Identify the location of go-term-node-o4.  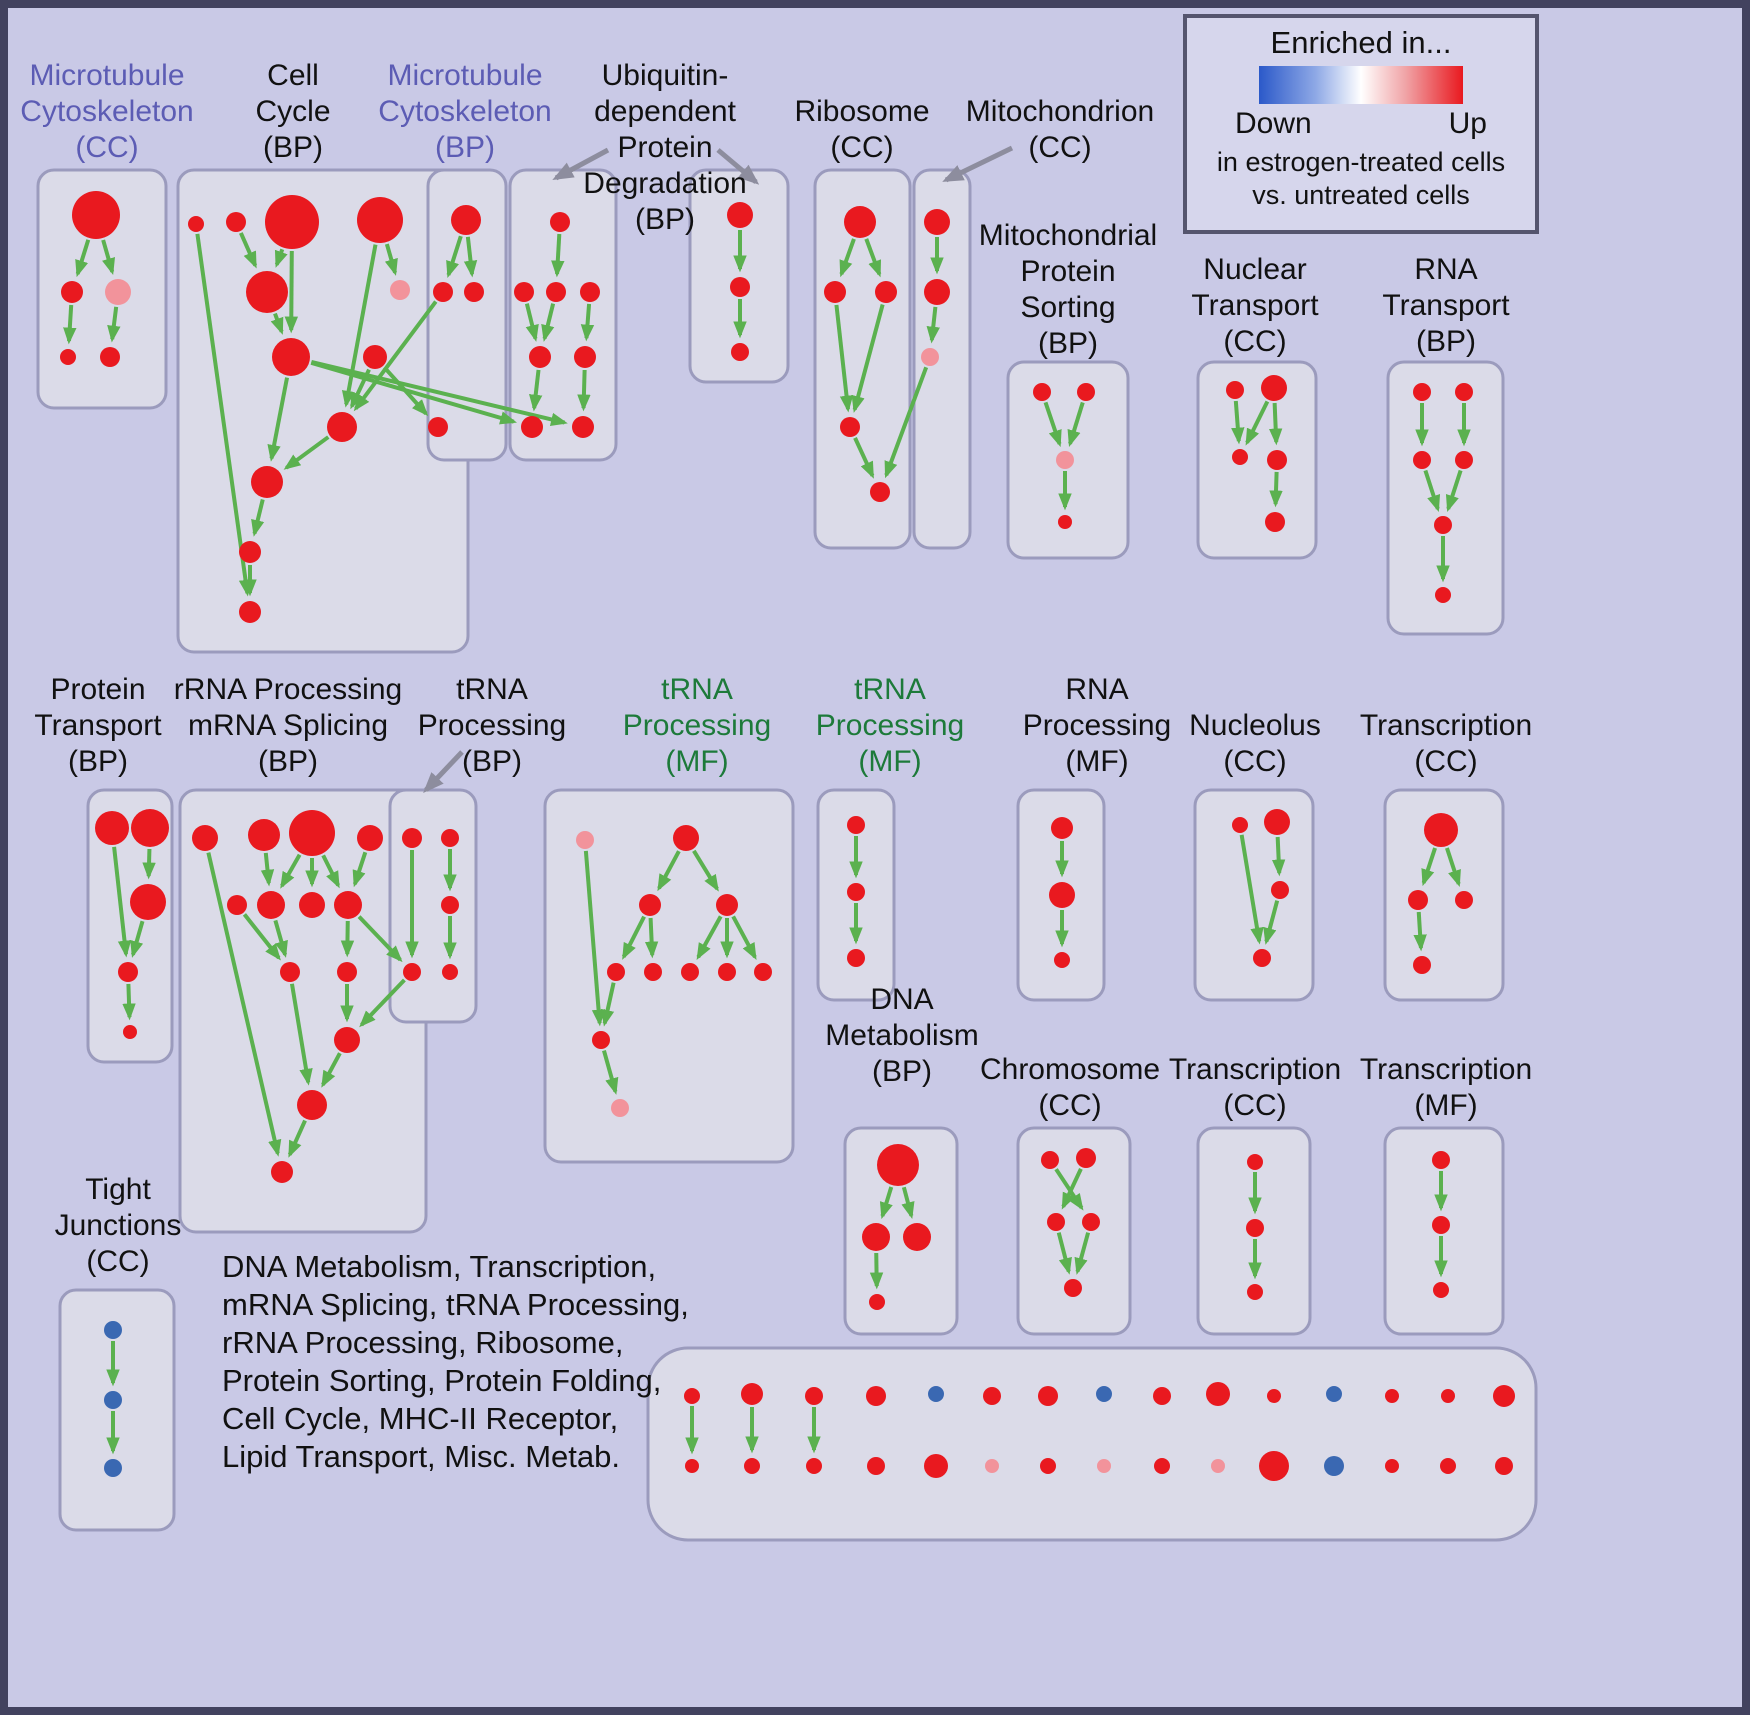
(752, 1466).